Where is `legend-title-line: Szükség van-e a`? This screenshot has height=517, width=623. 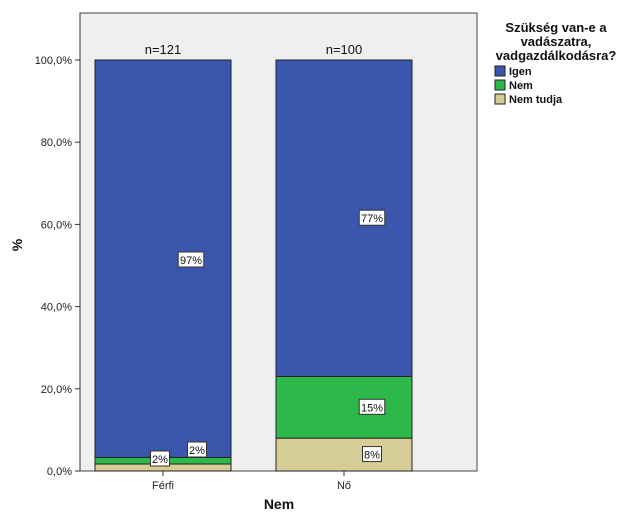
legend-title-line: Szükség van-e a is located at coordinates (556, 27).